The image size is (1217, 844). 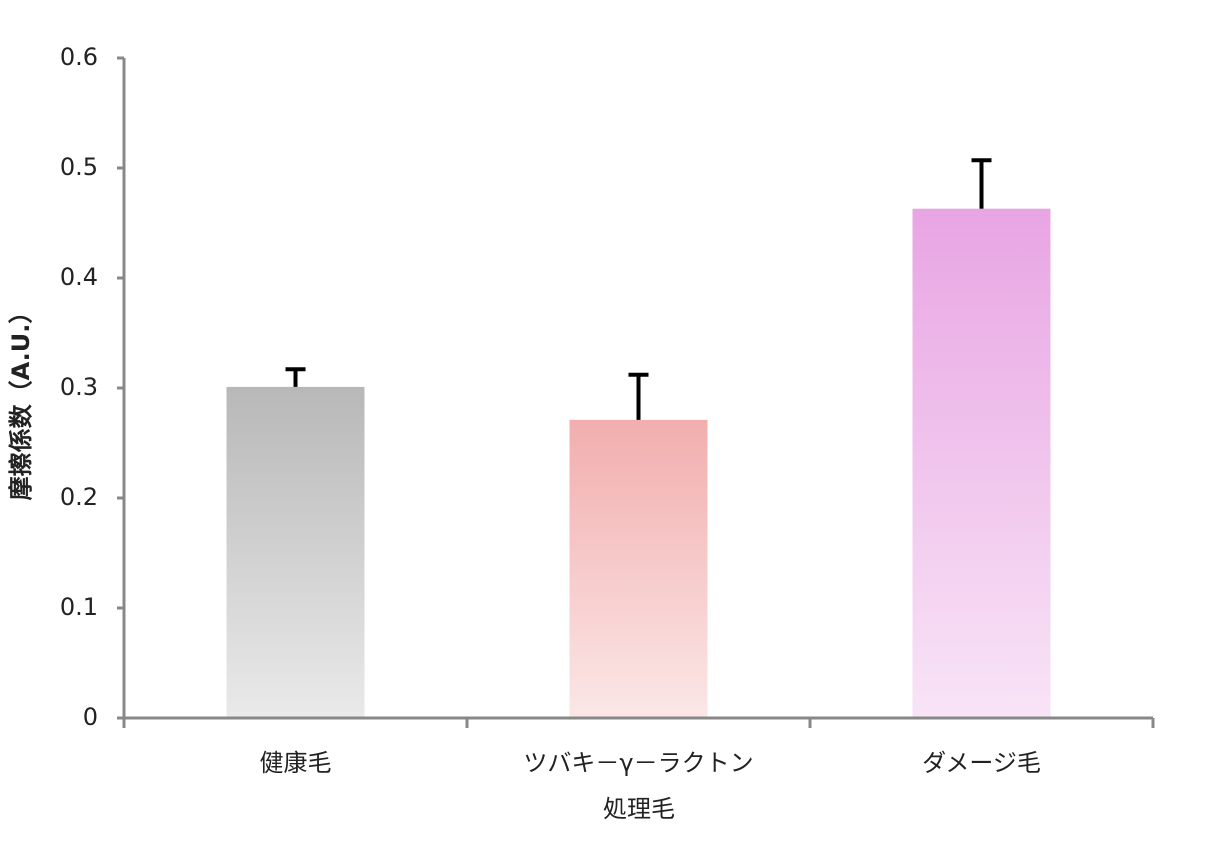 I want to click on y-tick-label: 0, so click(x=90, y=717).